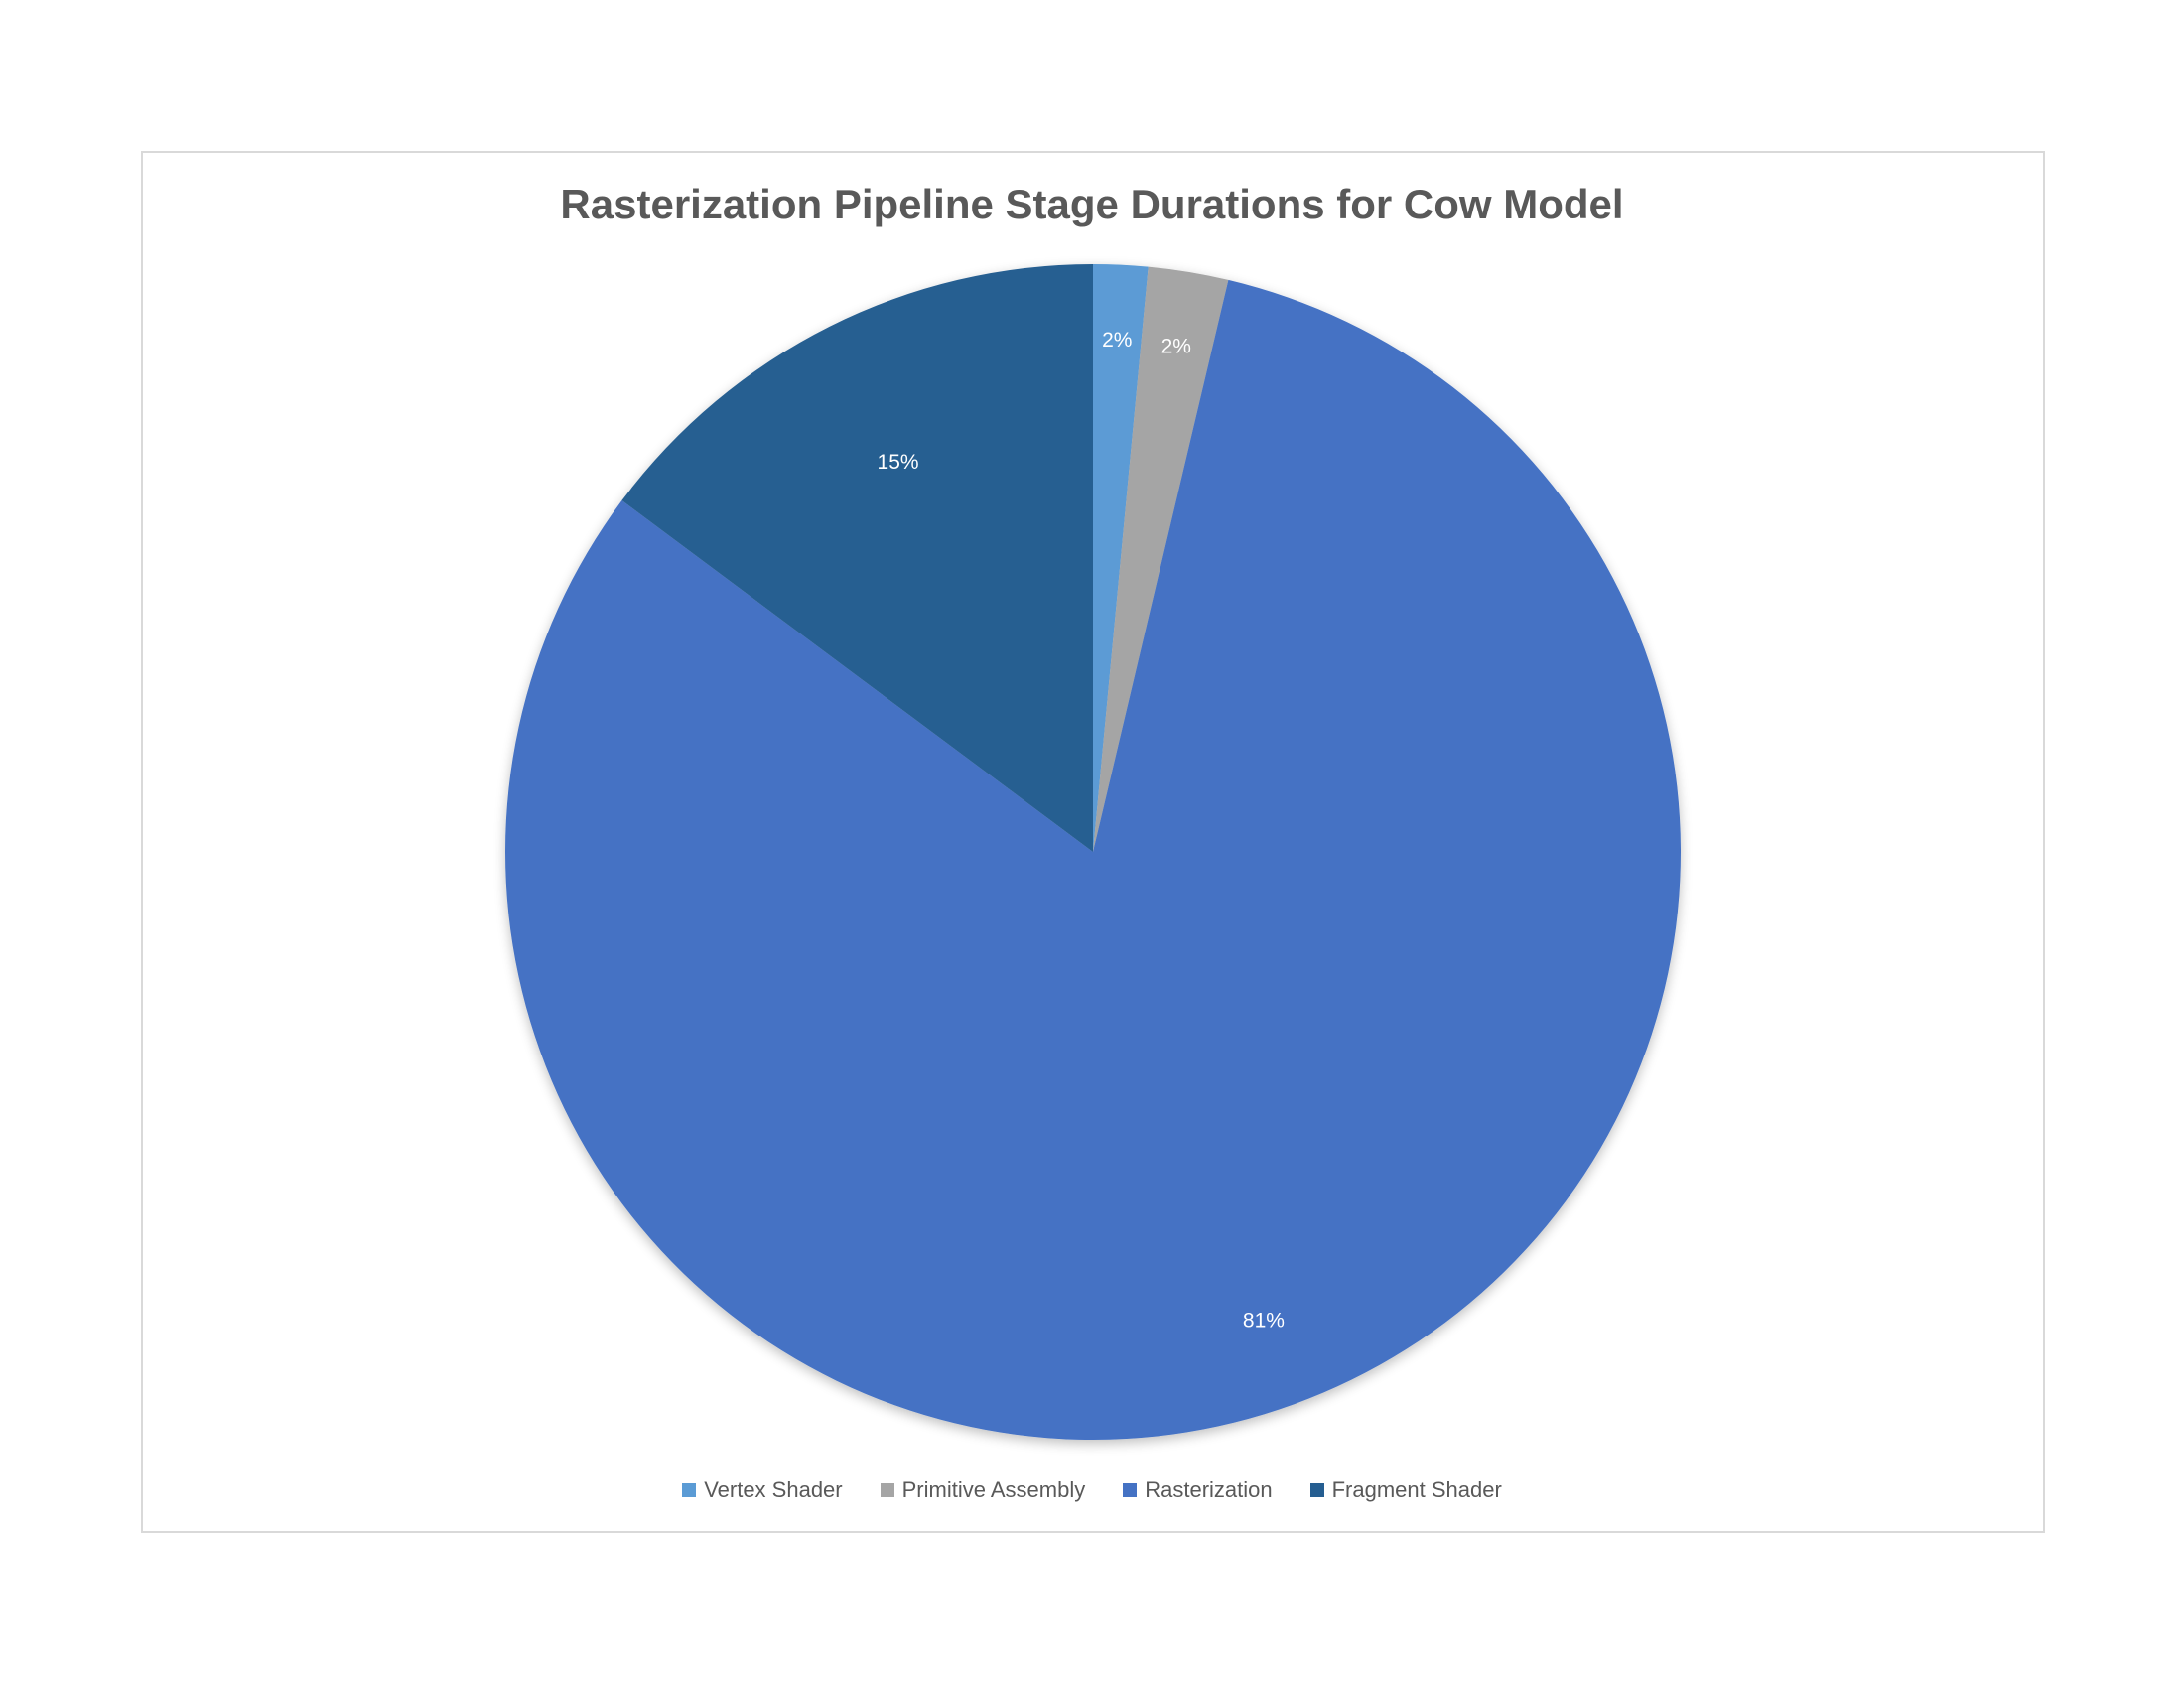 The width and height of the screenshot is (2184, 1688). I want to click on legend-item-fragment-shader: Fragment Shader, so click(1405, 1490).